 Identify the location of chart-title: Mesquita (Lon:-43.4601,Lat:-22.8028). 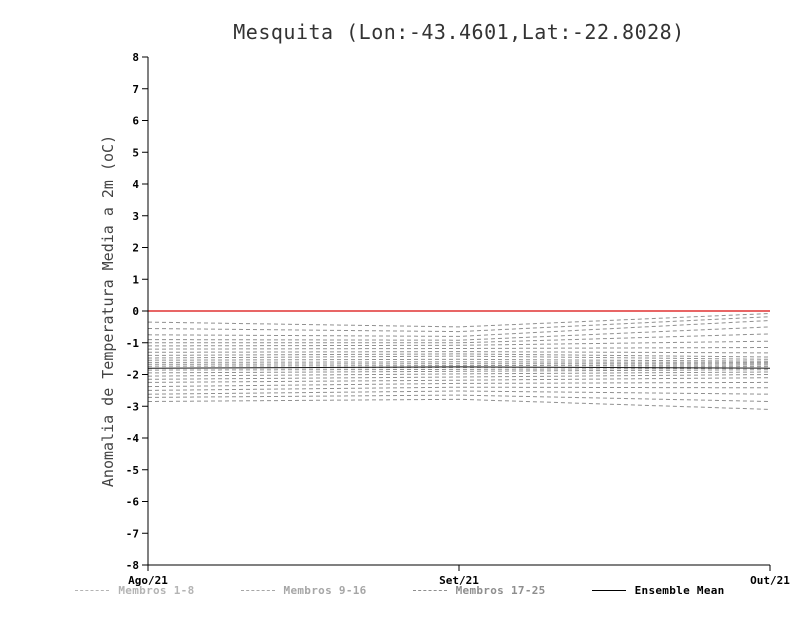
(459, 32).